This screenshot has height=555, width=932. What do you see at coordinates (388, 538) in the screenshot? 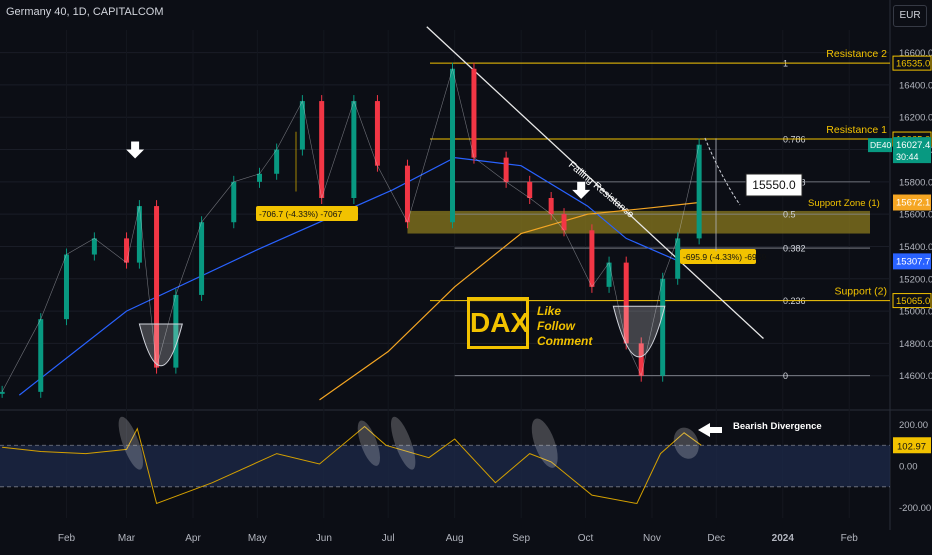
I see `x-tick-label: Jul` at bounding box center [388, 538].